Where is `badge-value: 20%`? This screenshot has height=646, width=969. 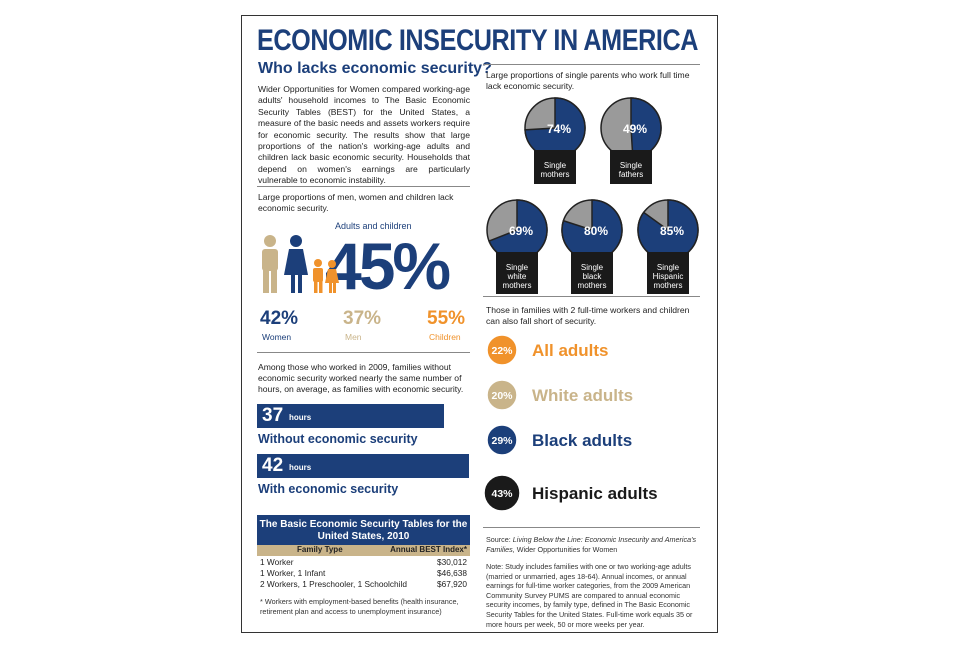
badge-value: 20% is located at coordinates (502, 396).